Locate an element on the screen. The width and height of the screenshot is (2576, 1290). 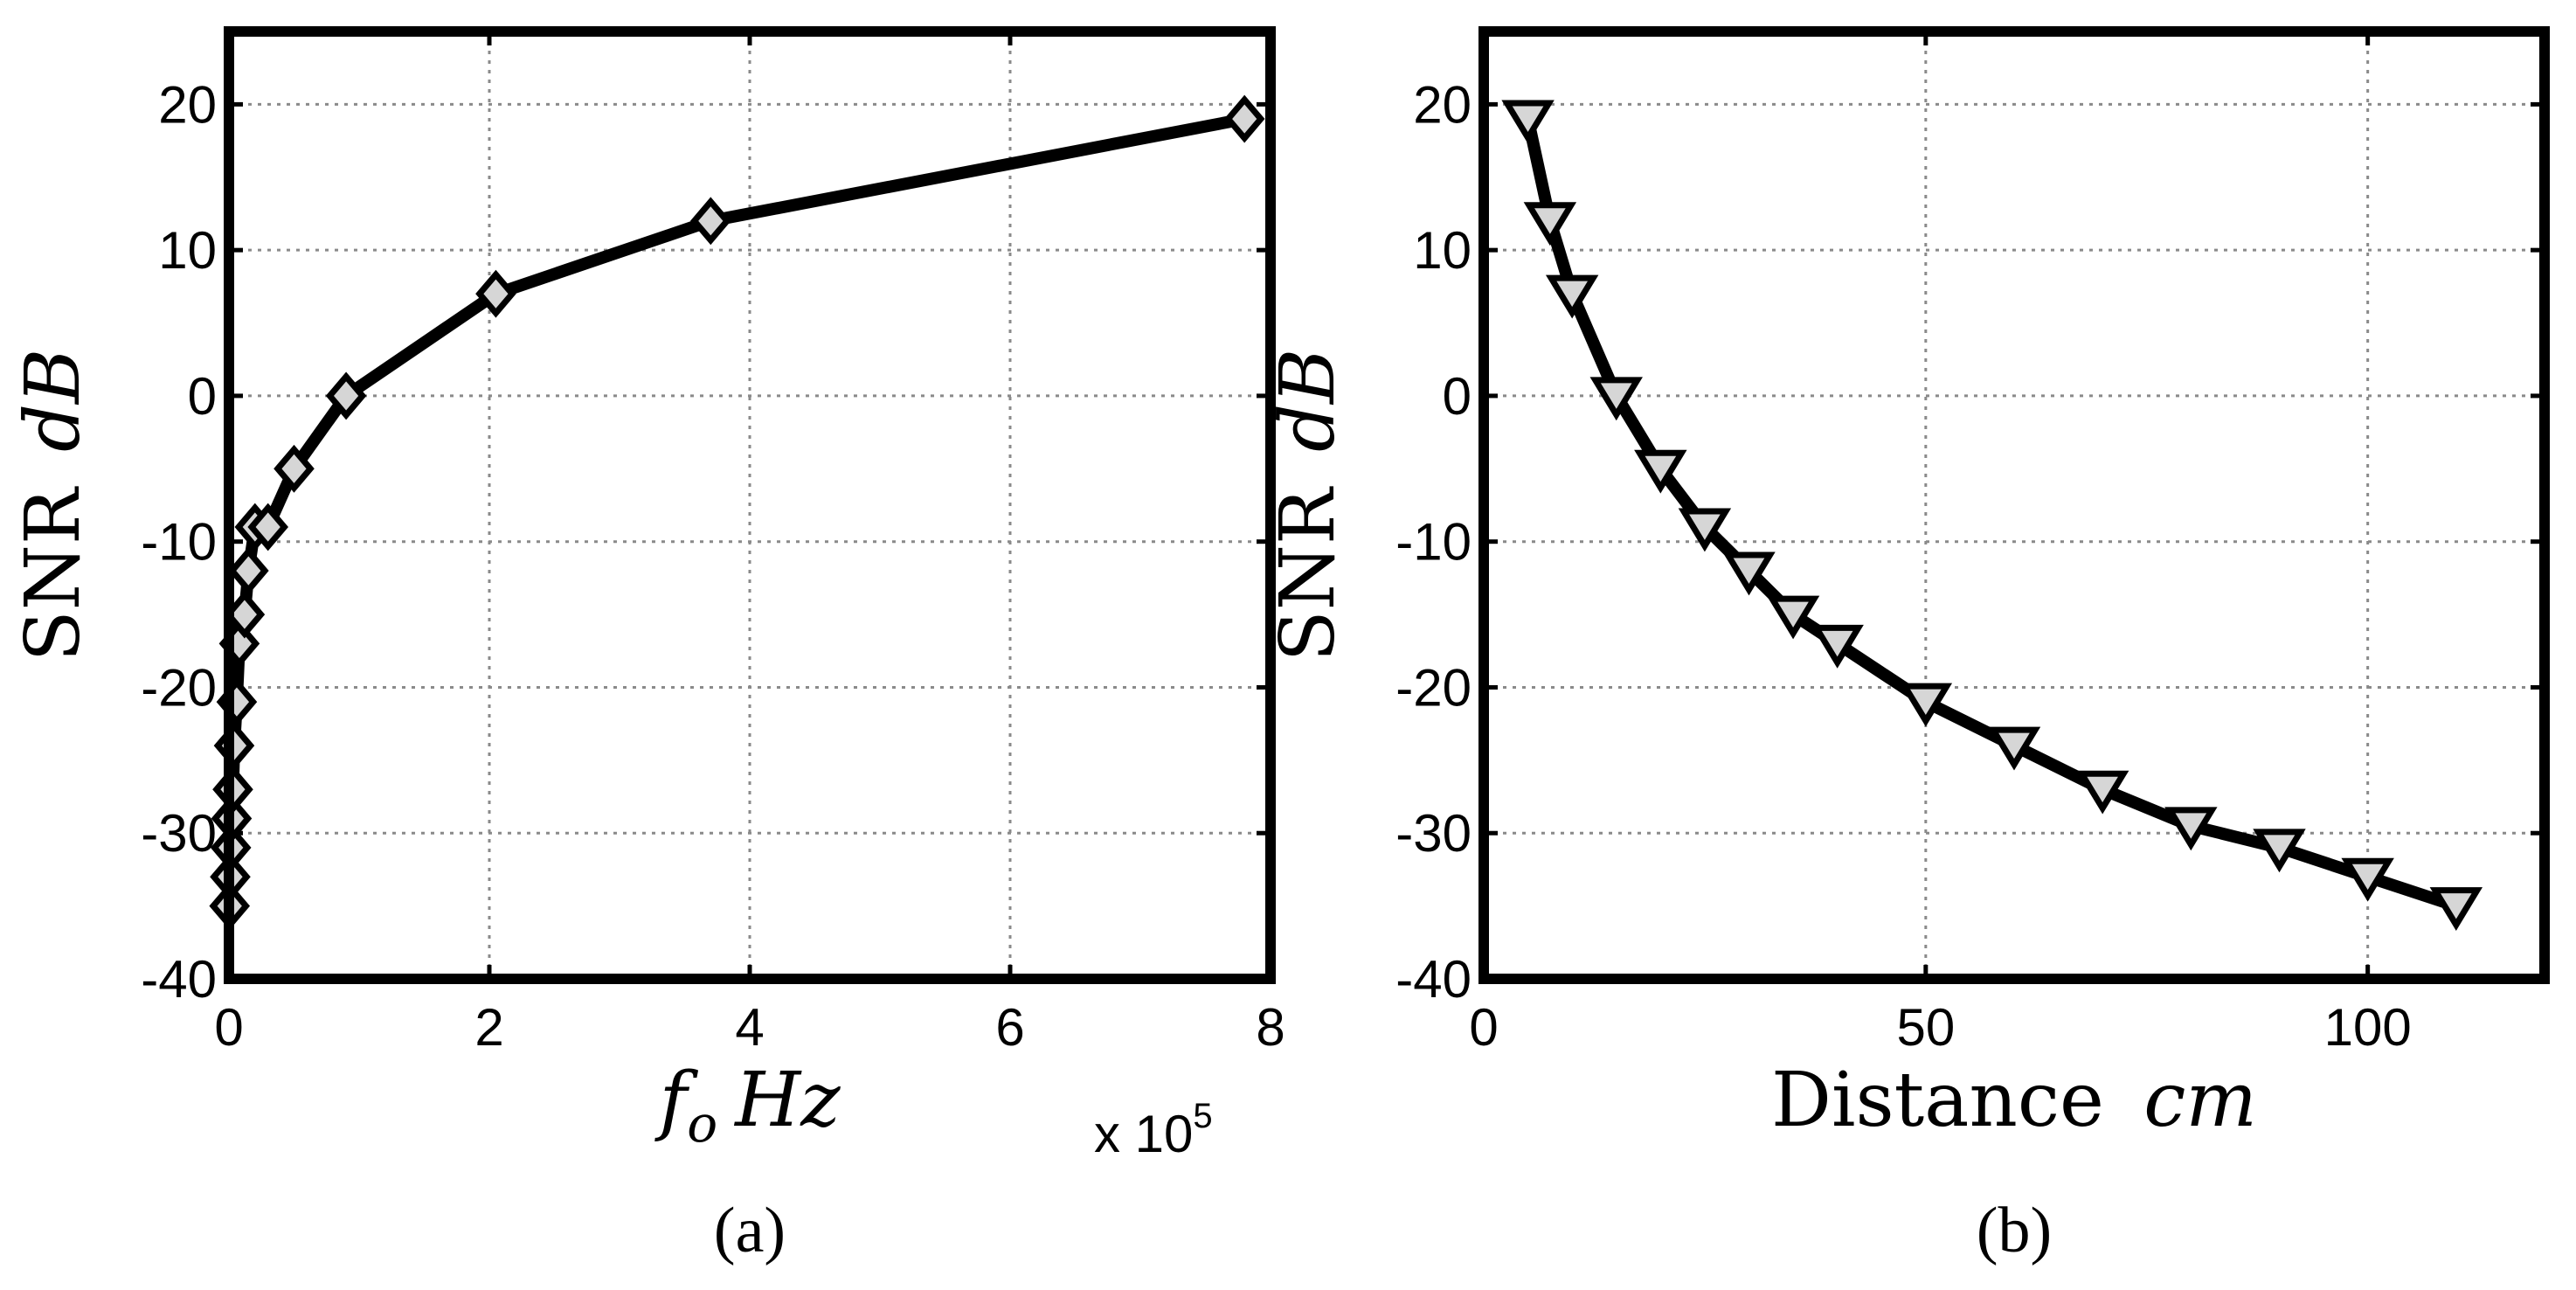
chart-a-x-multiplier: x 105 is located at coordinates (1153, 1130).